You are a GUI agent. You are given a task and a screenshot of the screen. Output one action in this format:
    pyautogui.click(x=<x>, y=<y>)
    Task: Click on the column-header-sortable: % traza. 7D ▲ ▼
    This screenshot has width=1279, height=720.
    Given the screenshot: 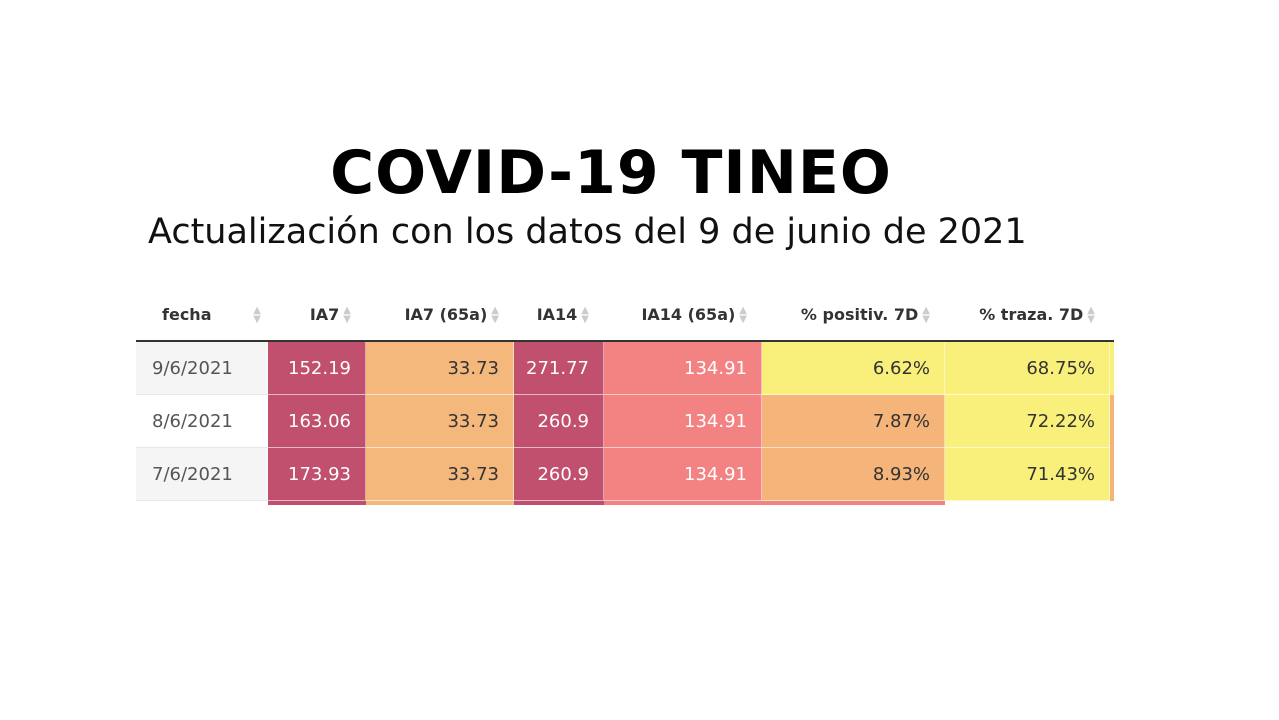 What is the action you would take?
    pyautogui.click(x=1027, y=315)
    